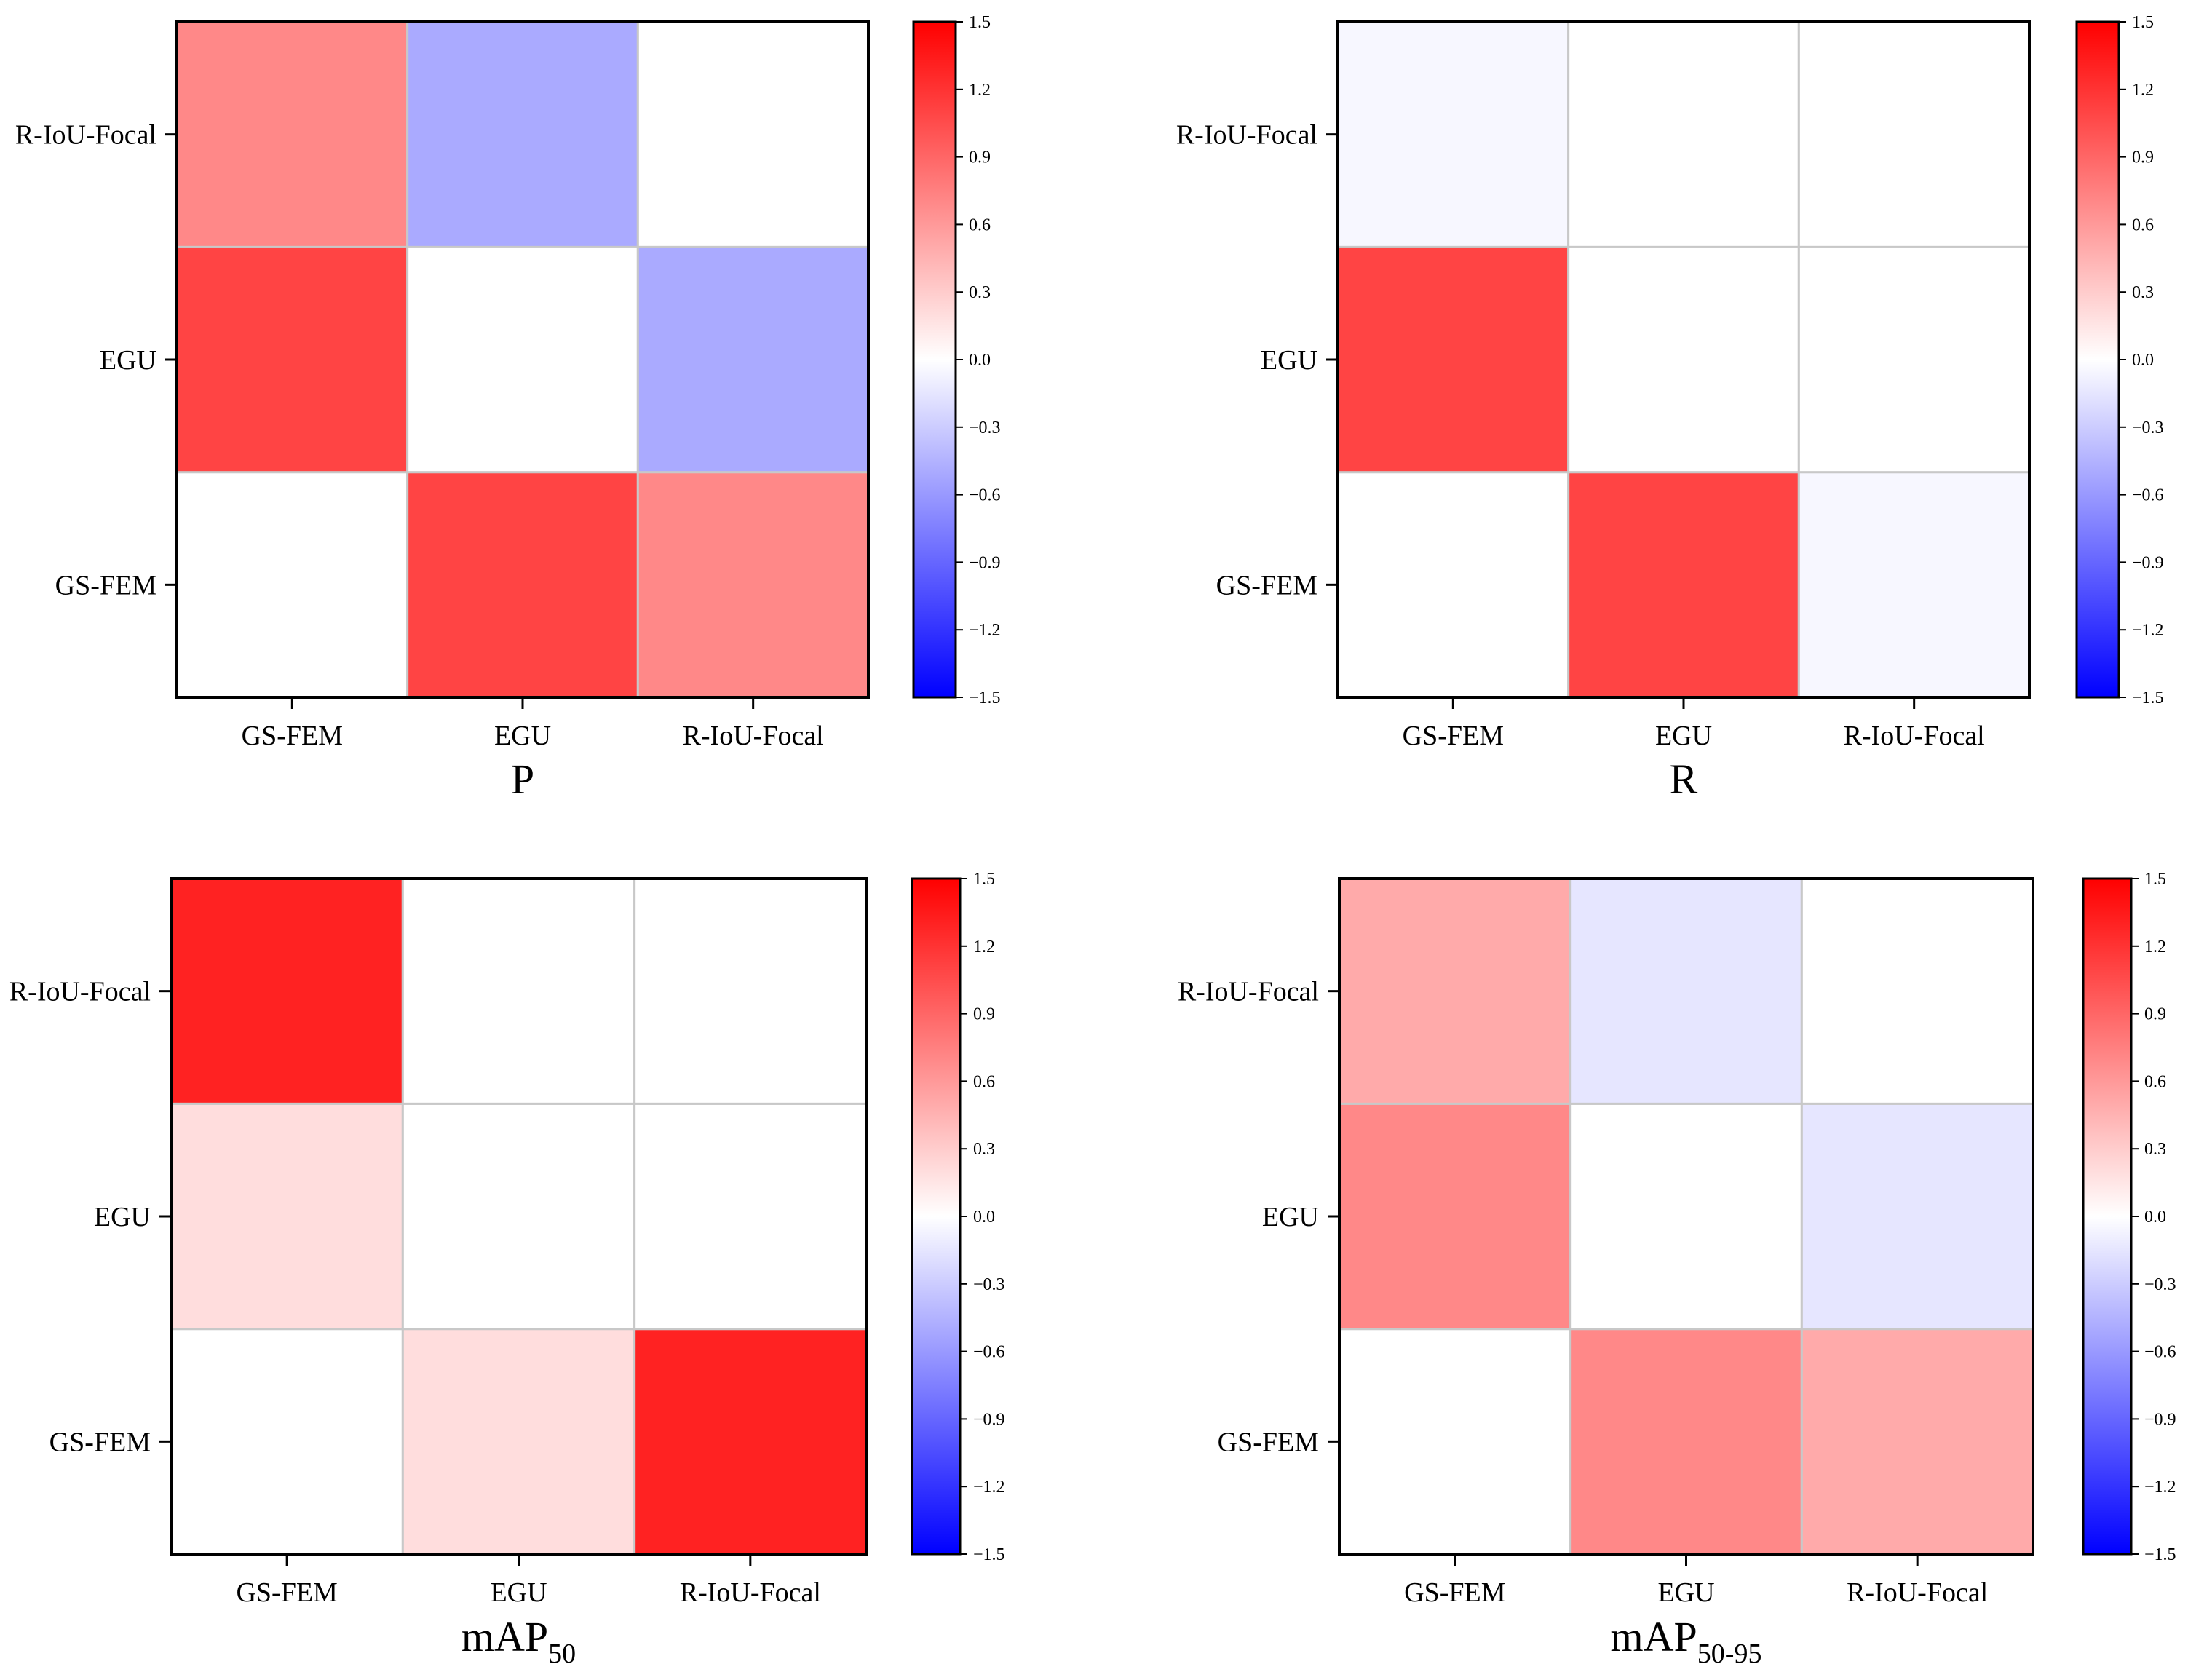 Image resolution: width=2188 pixels, height=1680 pixels. I want to click on panel-title: mAP50-95, so click(1686, 1641).